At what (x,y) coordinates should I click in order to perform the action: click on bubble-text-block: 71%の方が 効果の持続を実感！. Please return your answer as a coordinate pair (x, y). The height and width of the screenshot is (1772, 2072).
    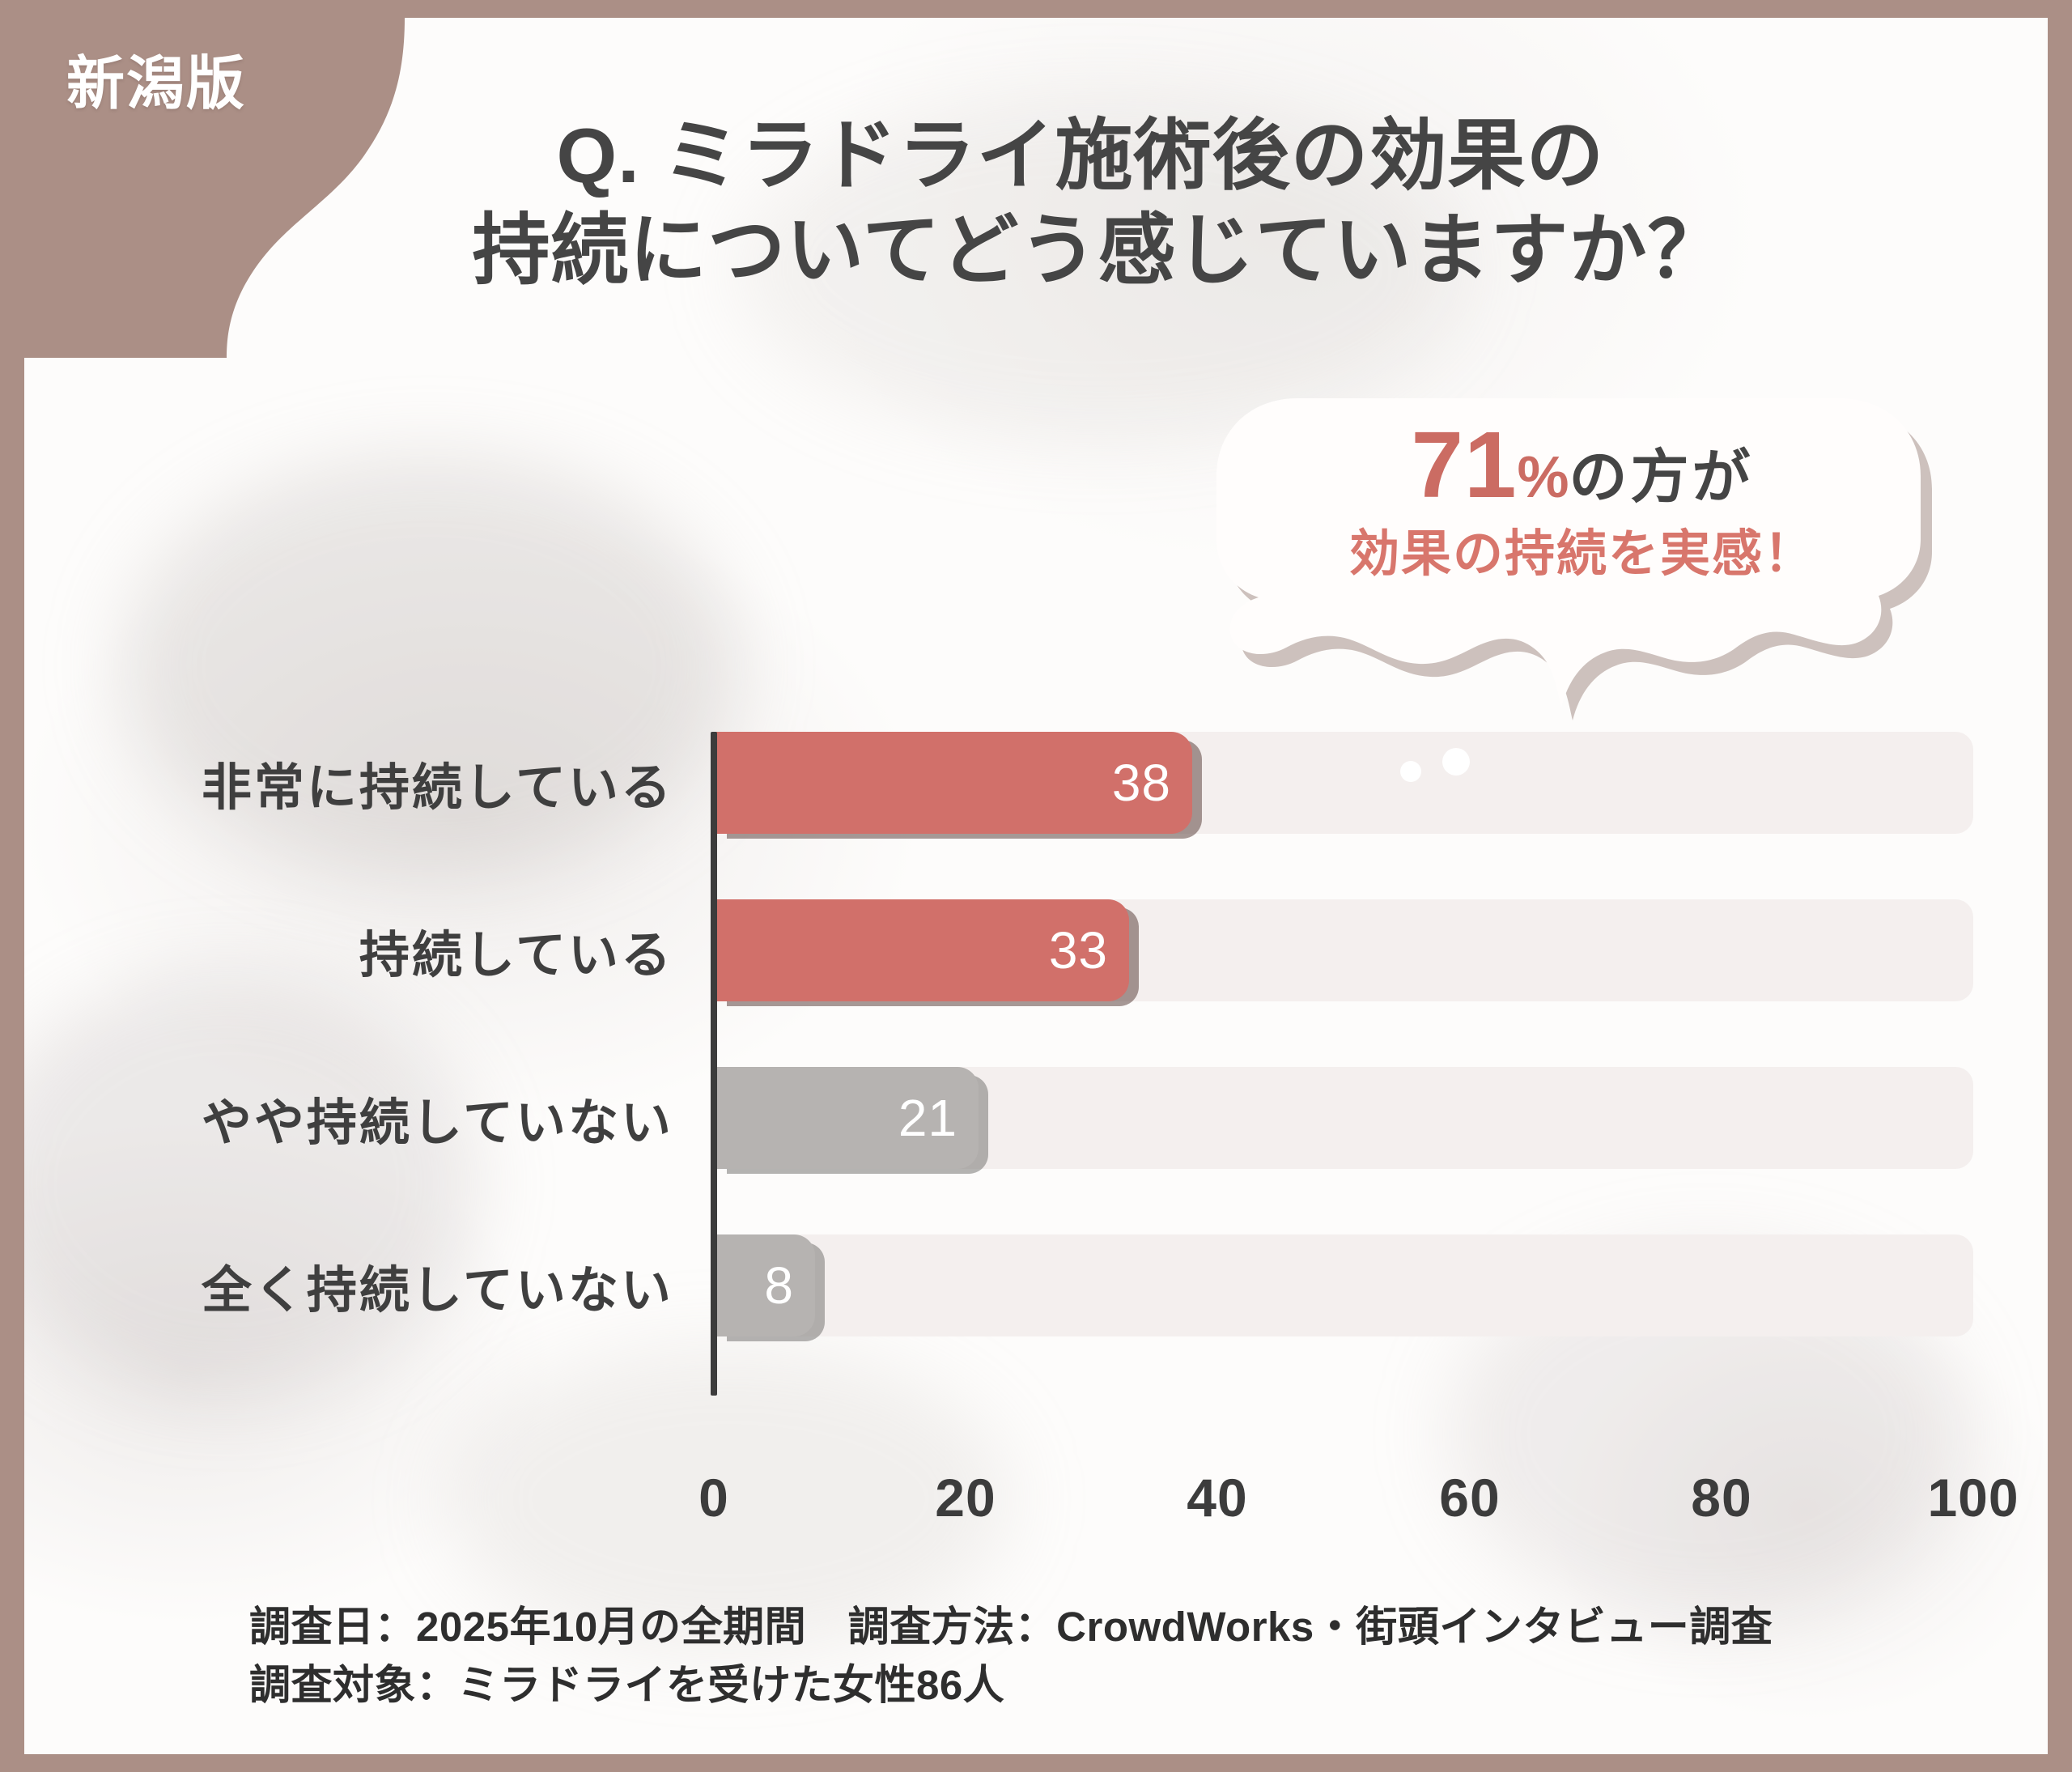
    Looking at the image, I should click on (1582, 499).